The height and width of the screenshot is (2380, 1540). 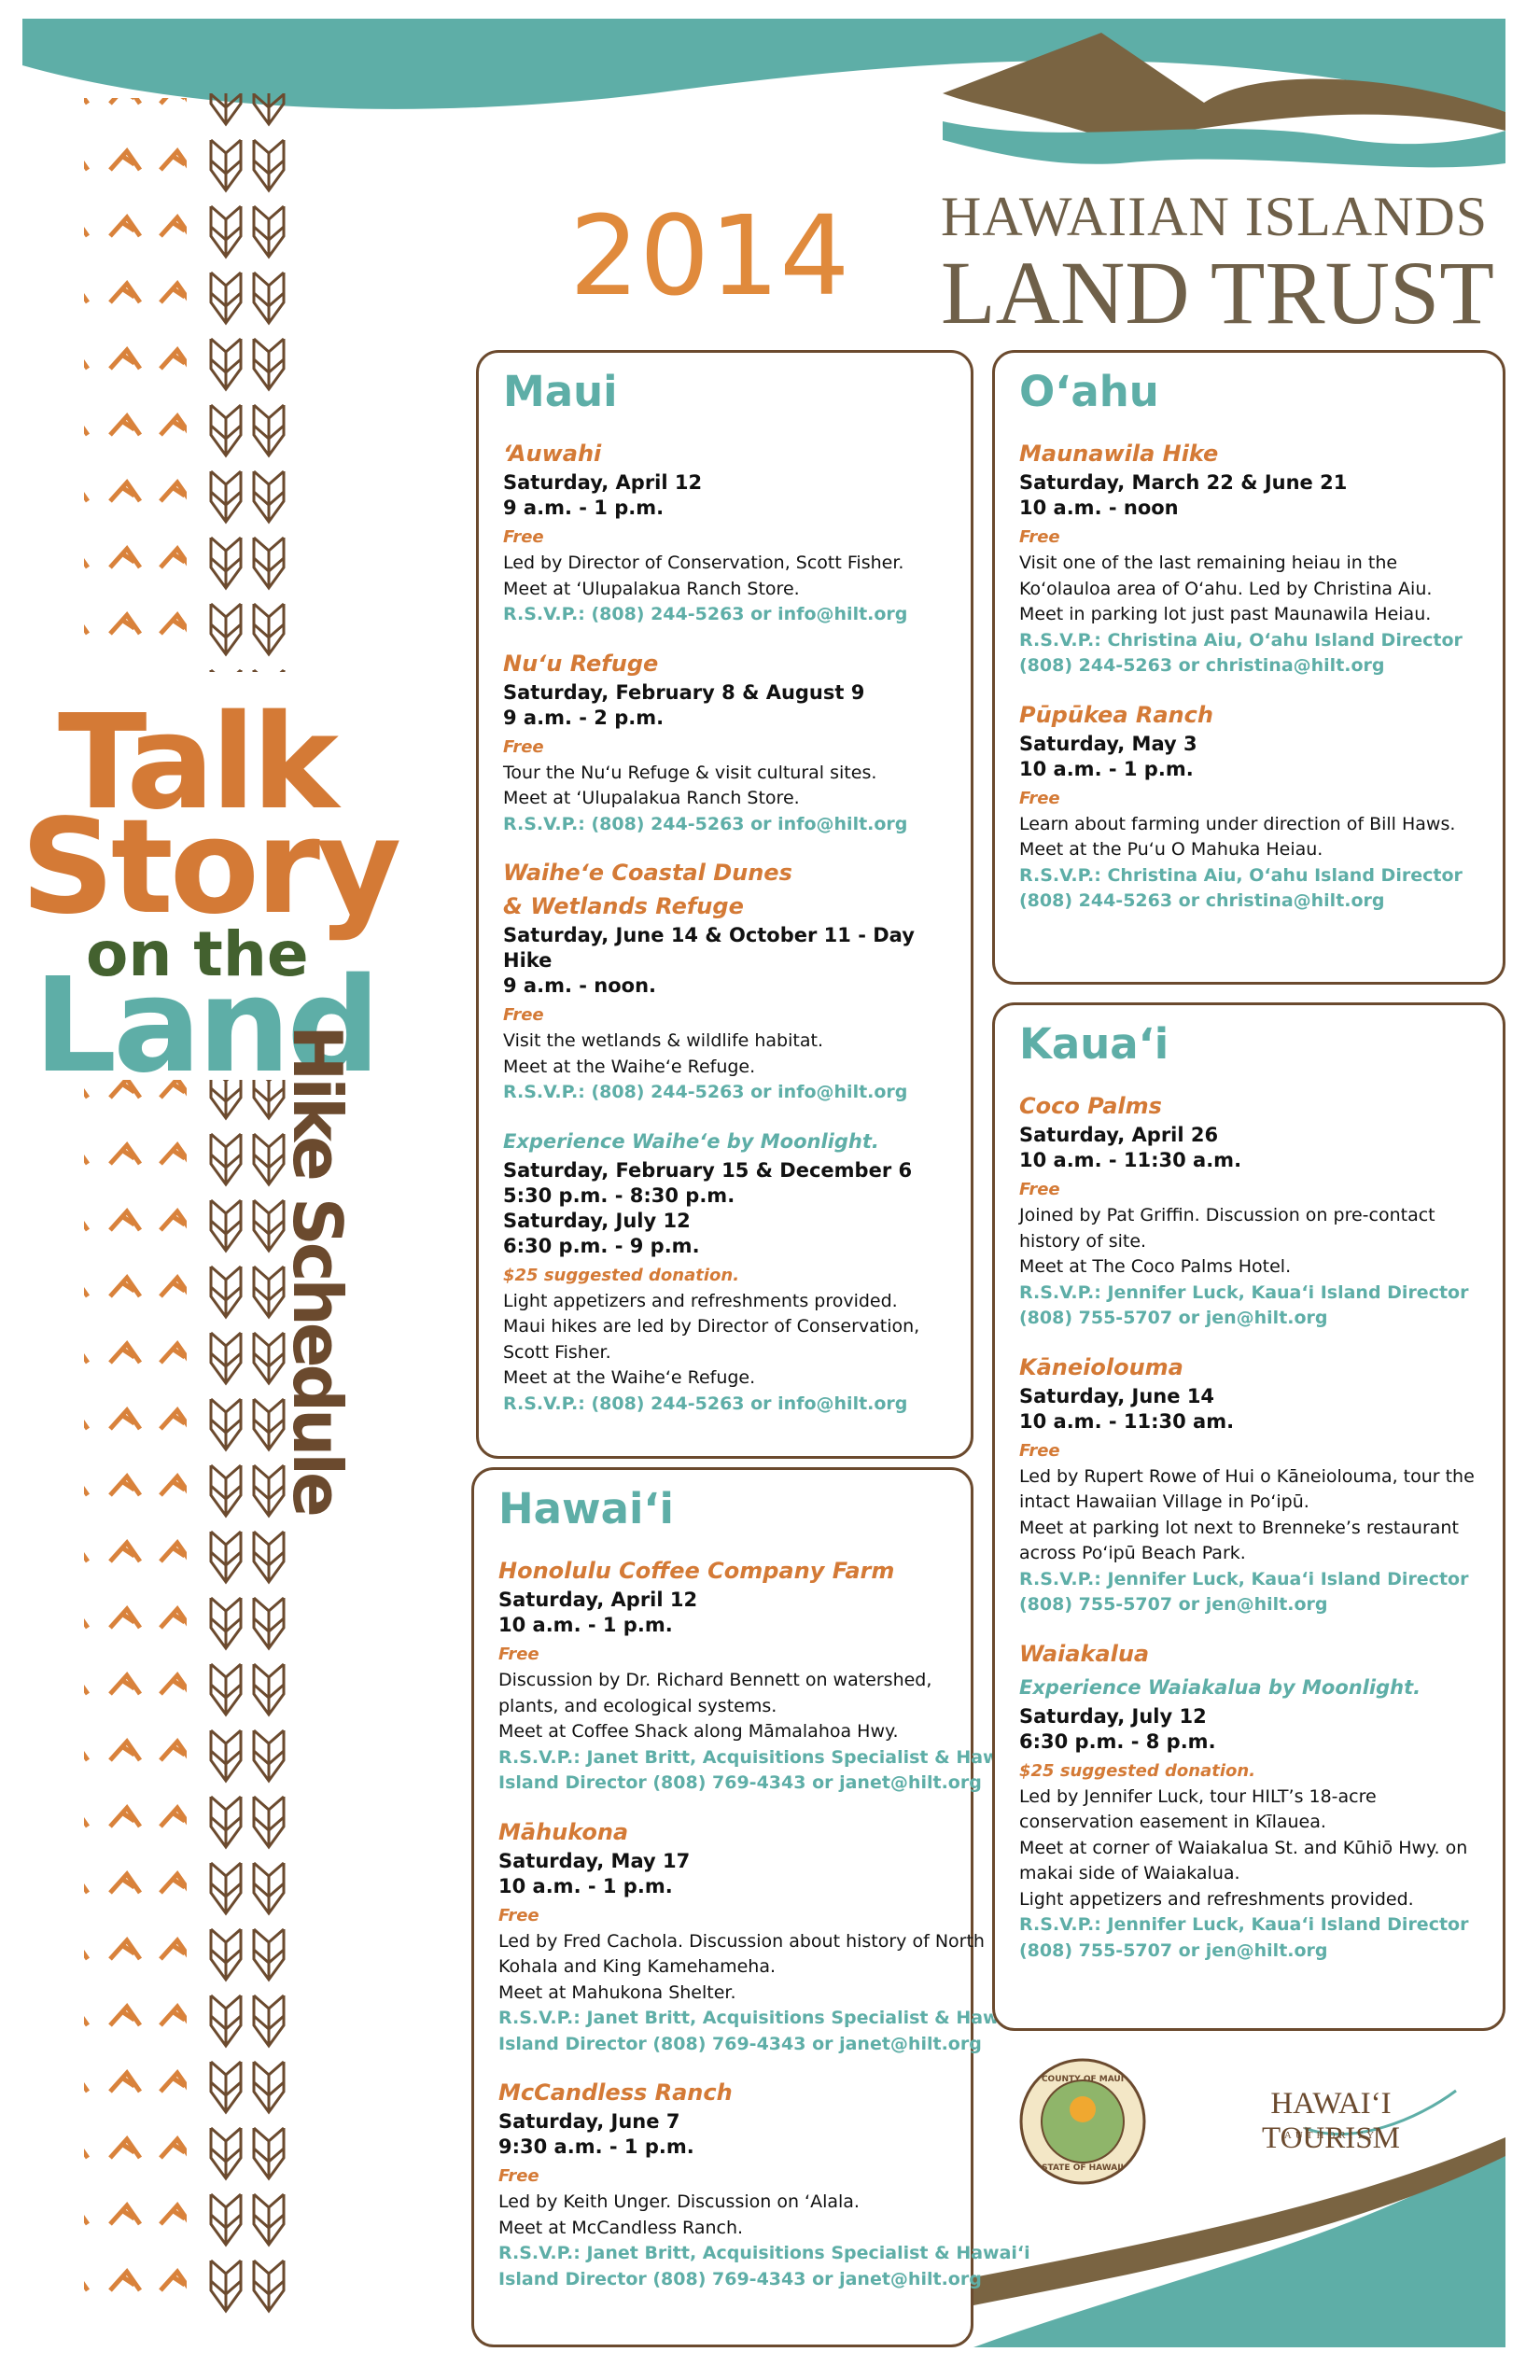 I want to click on year: 2014, so click(x=709, y=255).